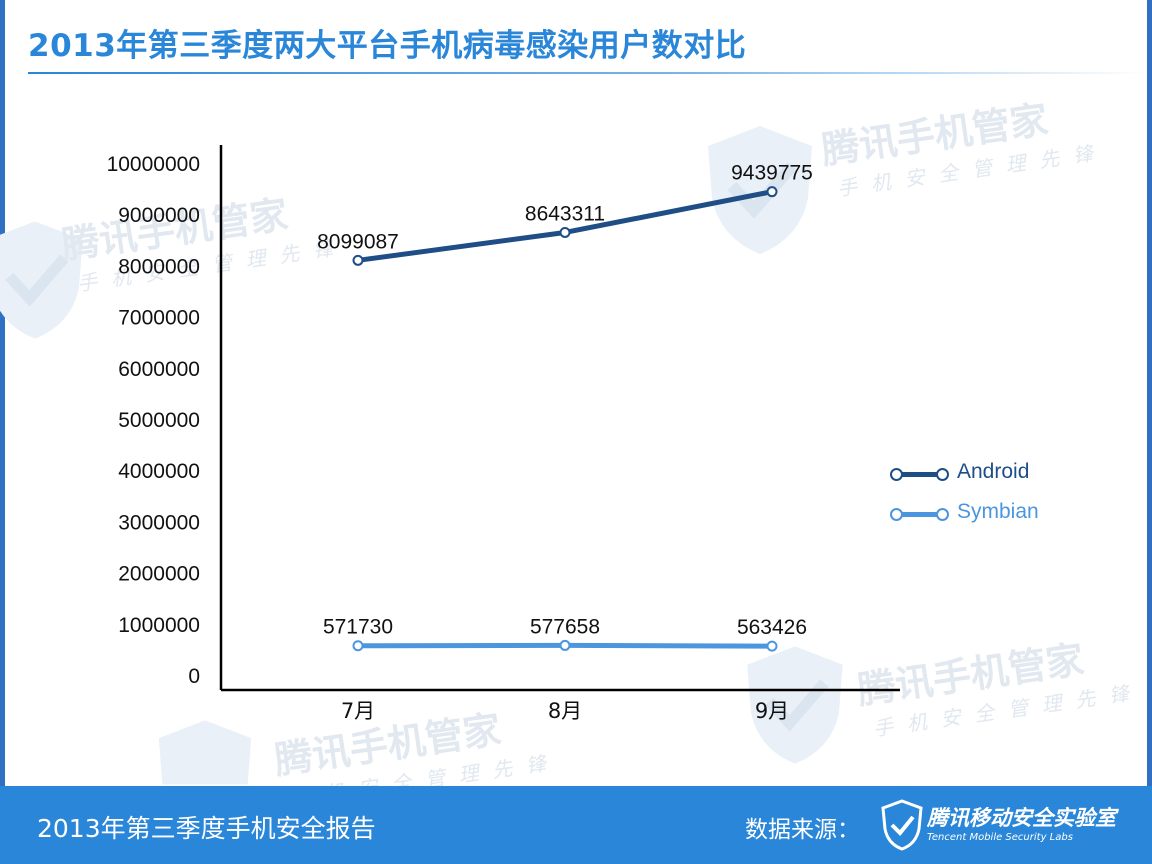 This screenshot has width=1152, height=864. What do you see at coordinates (902, 825) in the screenshot?
I see `security-shield-icon` at bounding box center [902, 825].